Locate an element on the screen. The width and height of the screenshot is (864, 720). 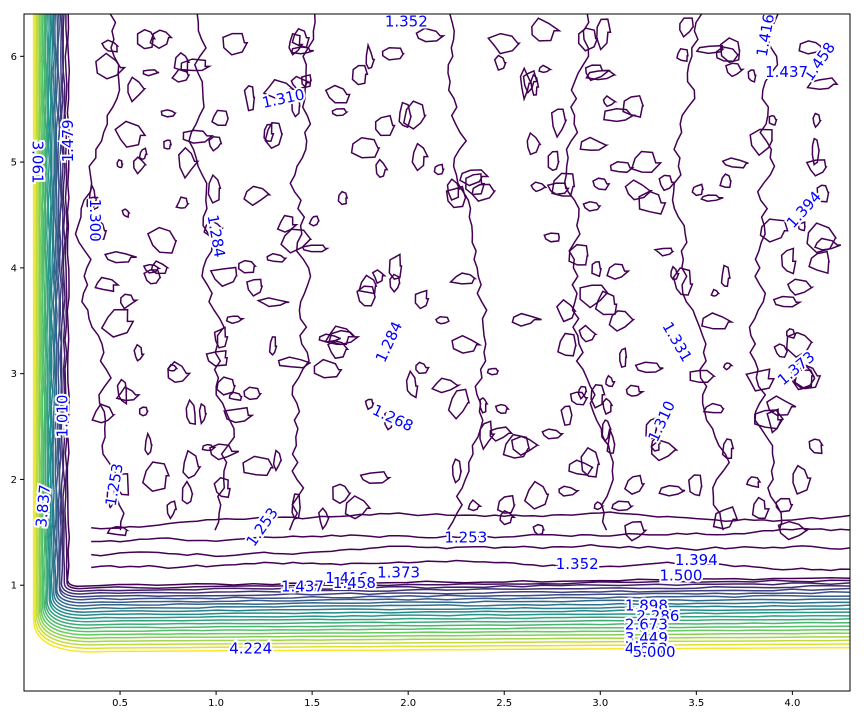
y-tick-label: 3 is located at coordinates (14, 374).